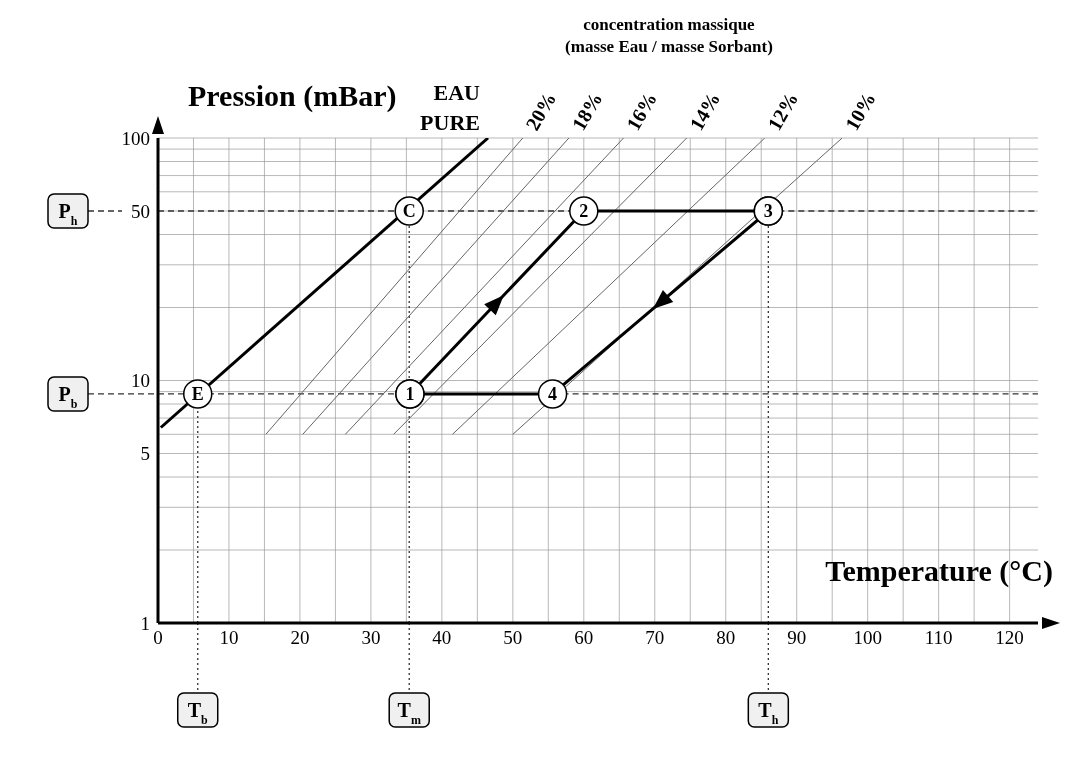 This screenshot has width=1081, height=758. Describe the element at coordinates (300, 638) in the screenshot. I see `x-tick-label: 20` at that location.